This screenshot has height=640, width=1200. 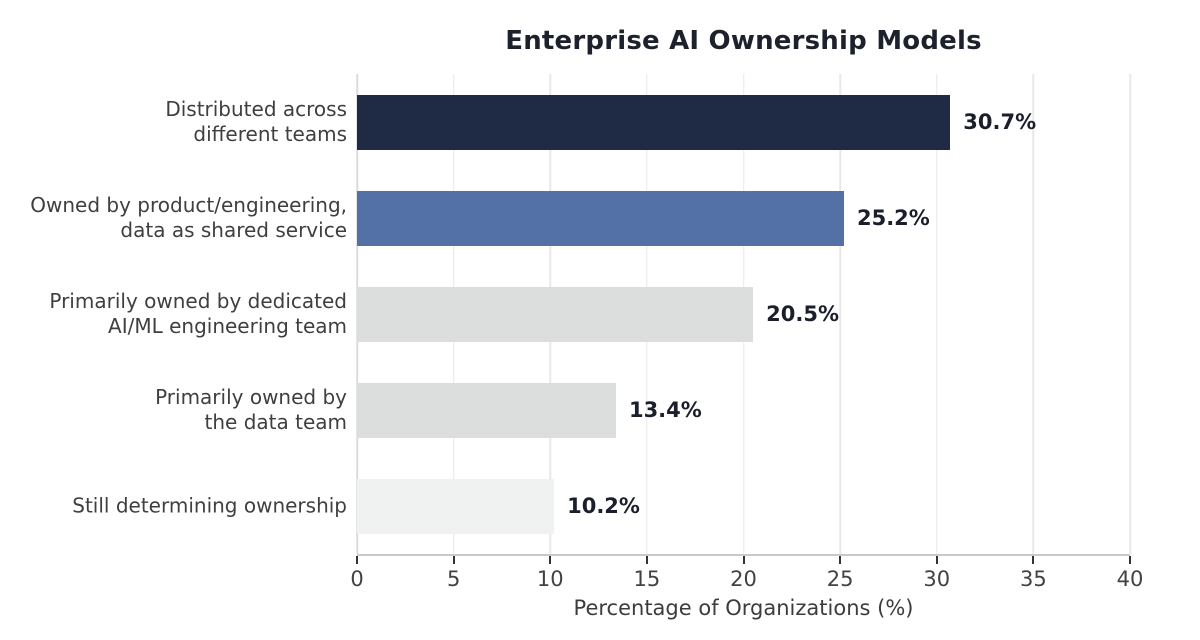 What do you see at coordinates (251, 409) in the screenshot?
I see `category-label: Primarily owned by the data team` at bounding box center [251, 409].